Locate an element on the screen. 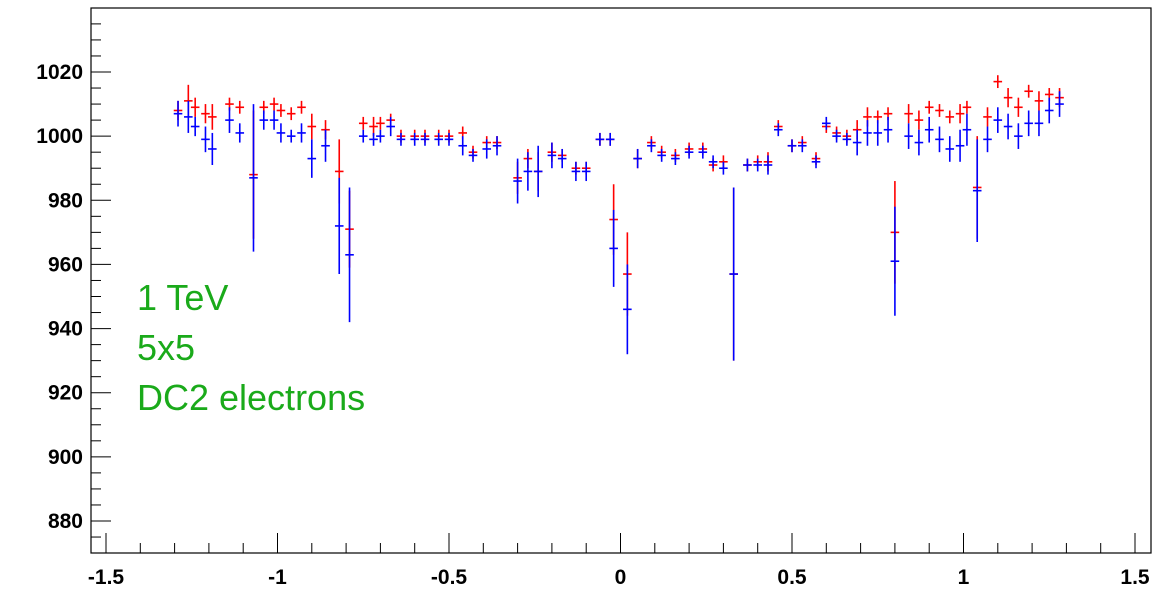 Image resolution: width=1159 pixels, height=589 pixels. x-tick-label: -0.5 is located at coordinates (449, 577).